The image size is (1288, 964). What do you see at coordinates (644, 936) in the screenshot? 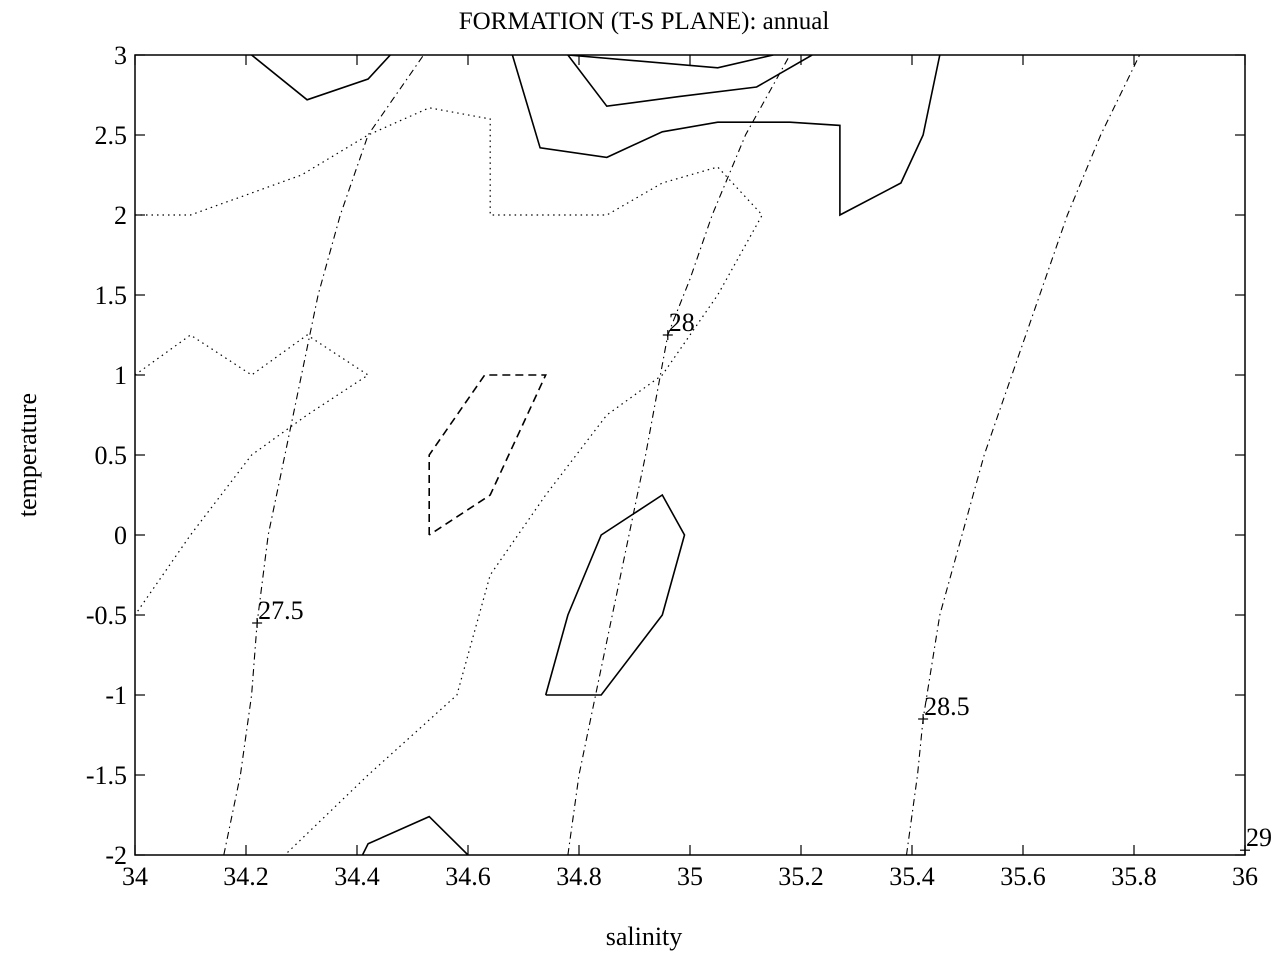
I see `x-axis-label: salinity` at bounding box center [644, 936].